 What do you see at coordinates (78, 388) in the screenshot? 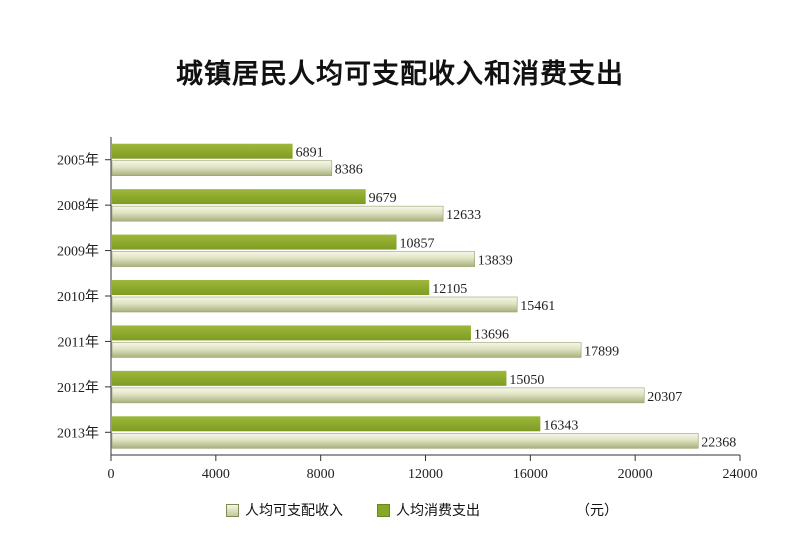
I see `category-label: 2012年` at bounding box center [78, 388].